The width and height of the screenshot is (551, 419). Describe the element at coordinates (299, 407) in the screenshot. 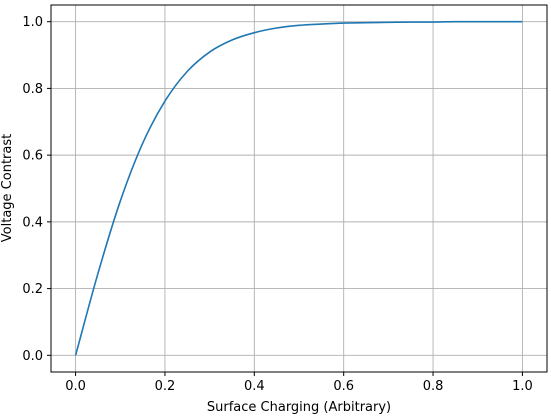

I see `x-axis-label: Surface Charging (Arbitrary)` at that location.